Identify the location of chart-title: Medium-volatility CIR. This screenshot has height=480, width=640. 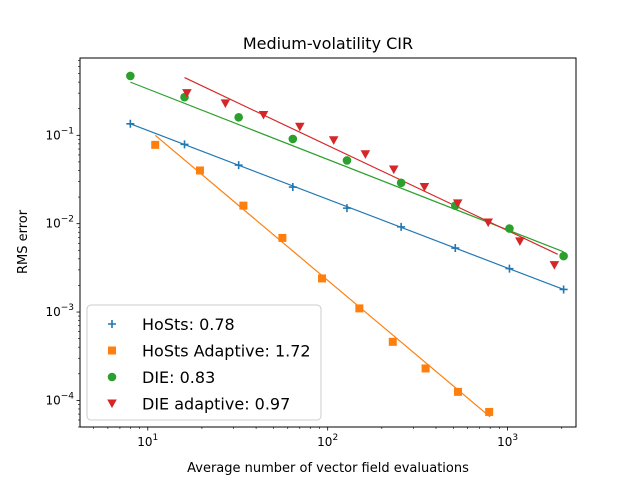
(328, 43).